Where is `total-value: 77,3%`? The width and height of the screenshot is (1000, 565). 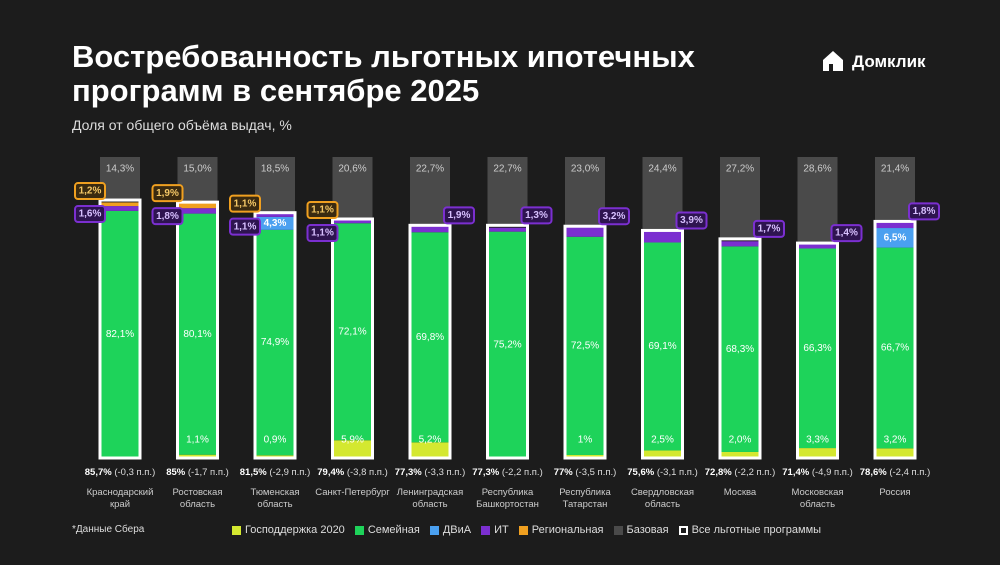
total-value: 77,3% is located at coordinates (486, 472).